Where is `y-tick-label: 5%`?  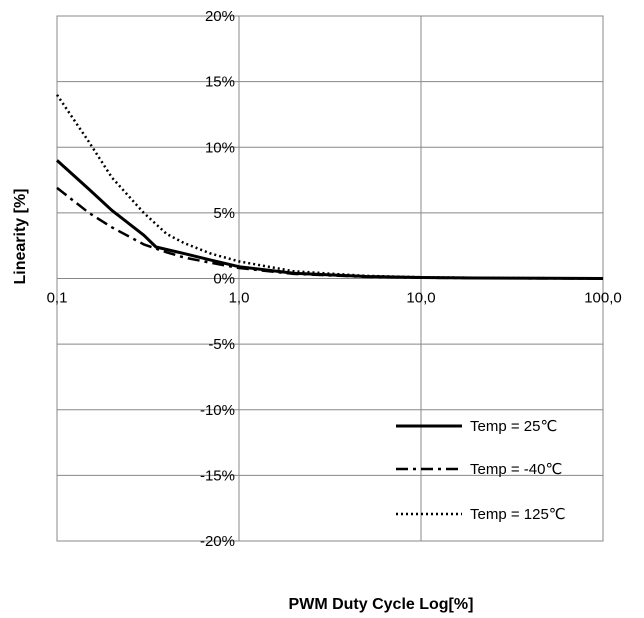 y-tick-label: 5% is located at coordinates (224, 213).